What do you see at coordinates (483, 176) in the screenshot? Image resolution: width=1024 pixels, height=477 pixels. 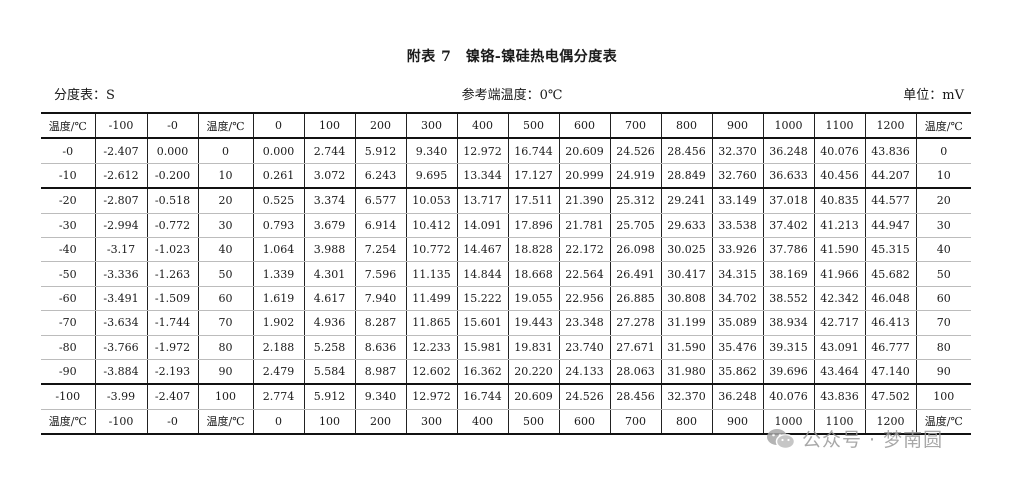 I see `table-cell: 13.344` at bounding box center [483, 176].